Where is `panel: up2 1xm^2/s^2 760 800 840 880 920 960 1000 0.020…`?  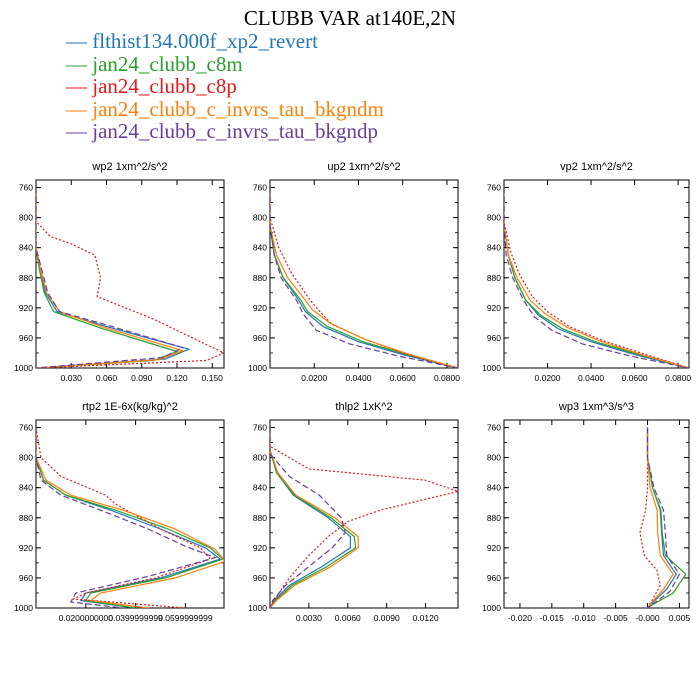 panel: up2 1xm^2/s^2 760 800 840 880 920 960 1000 0.020… is located at coordinates (354, 272).